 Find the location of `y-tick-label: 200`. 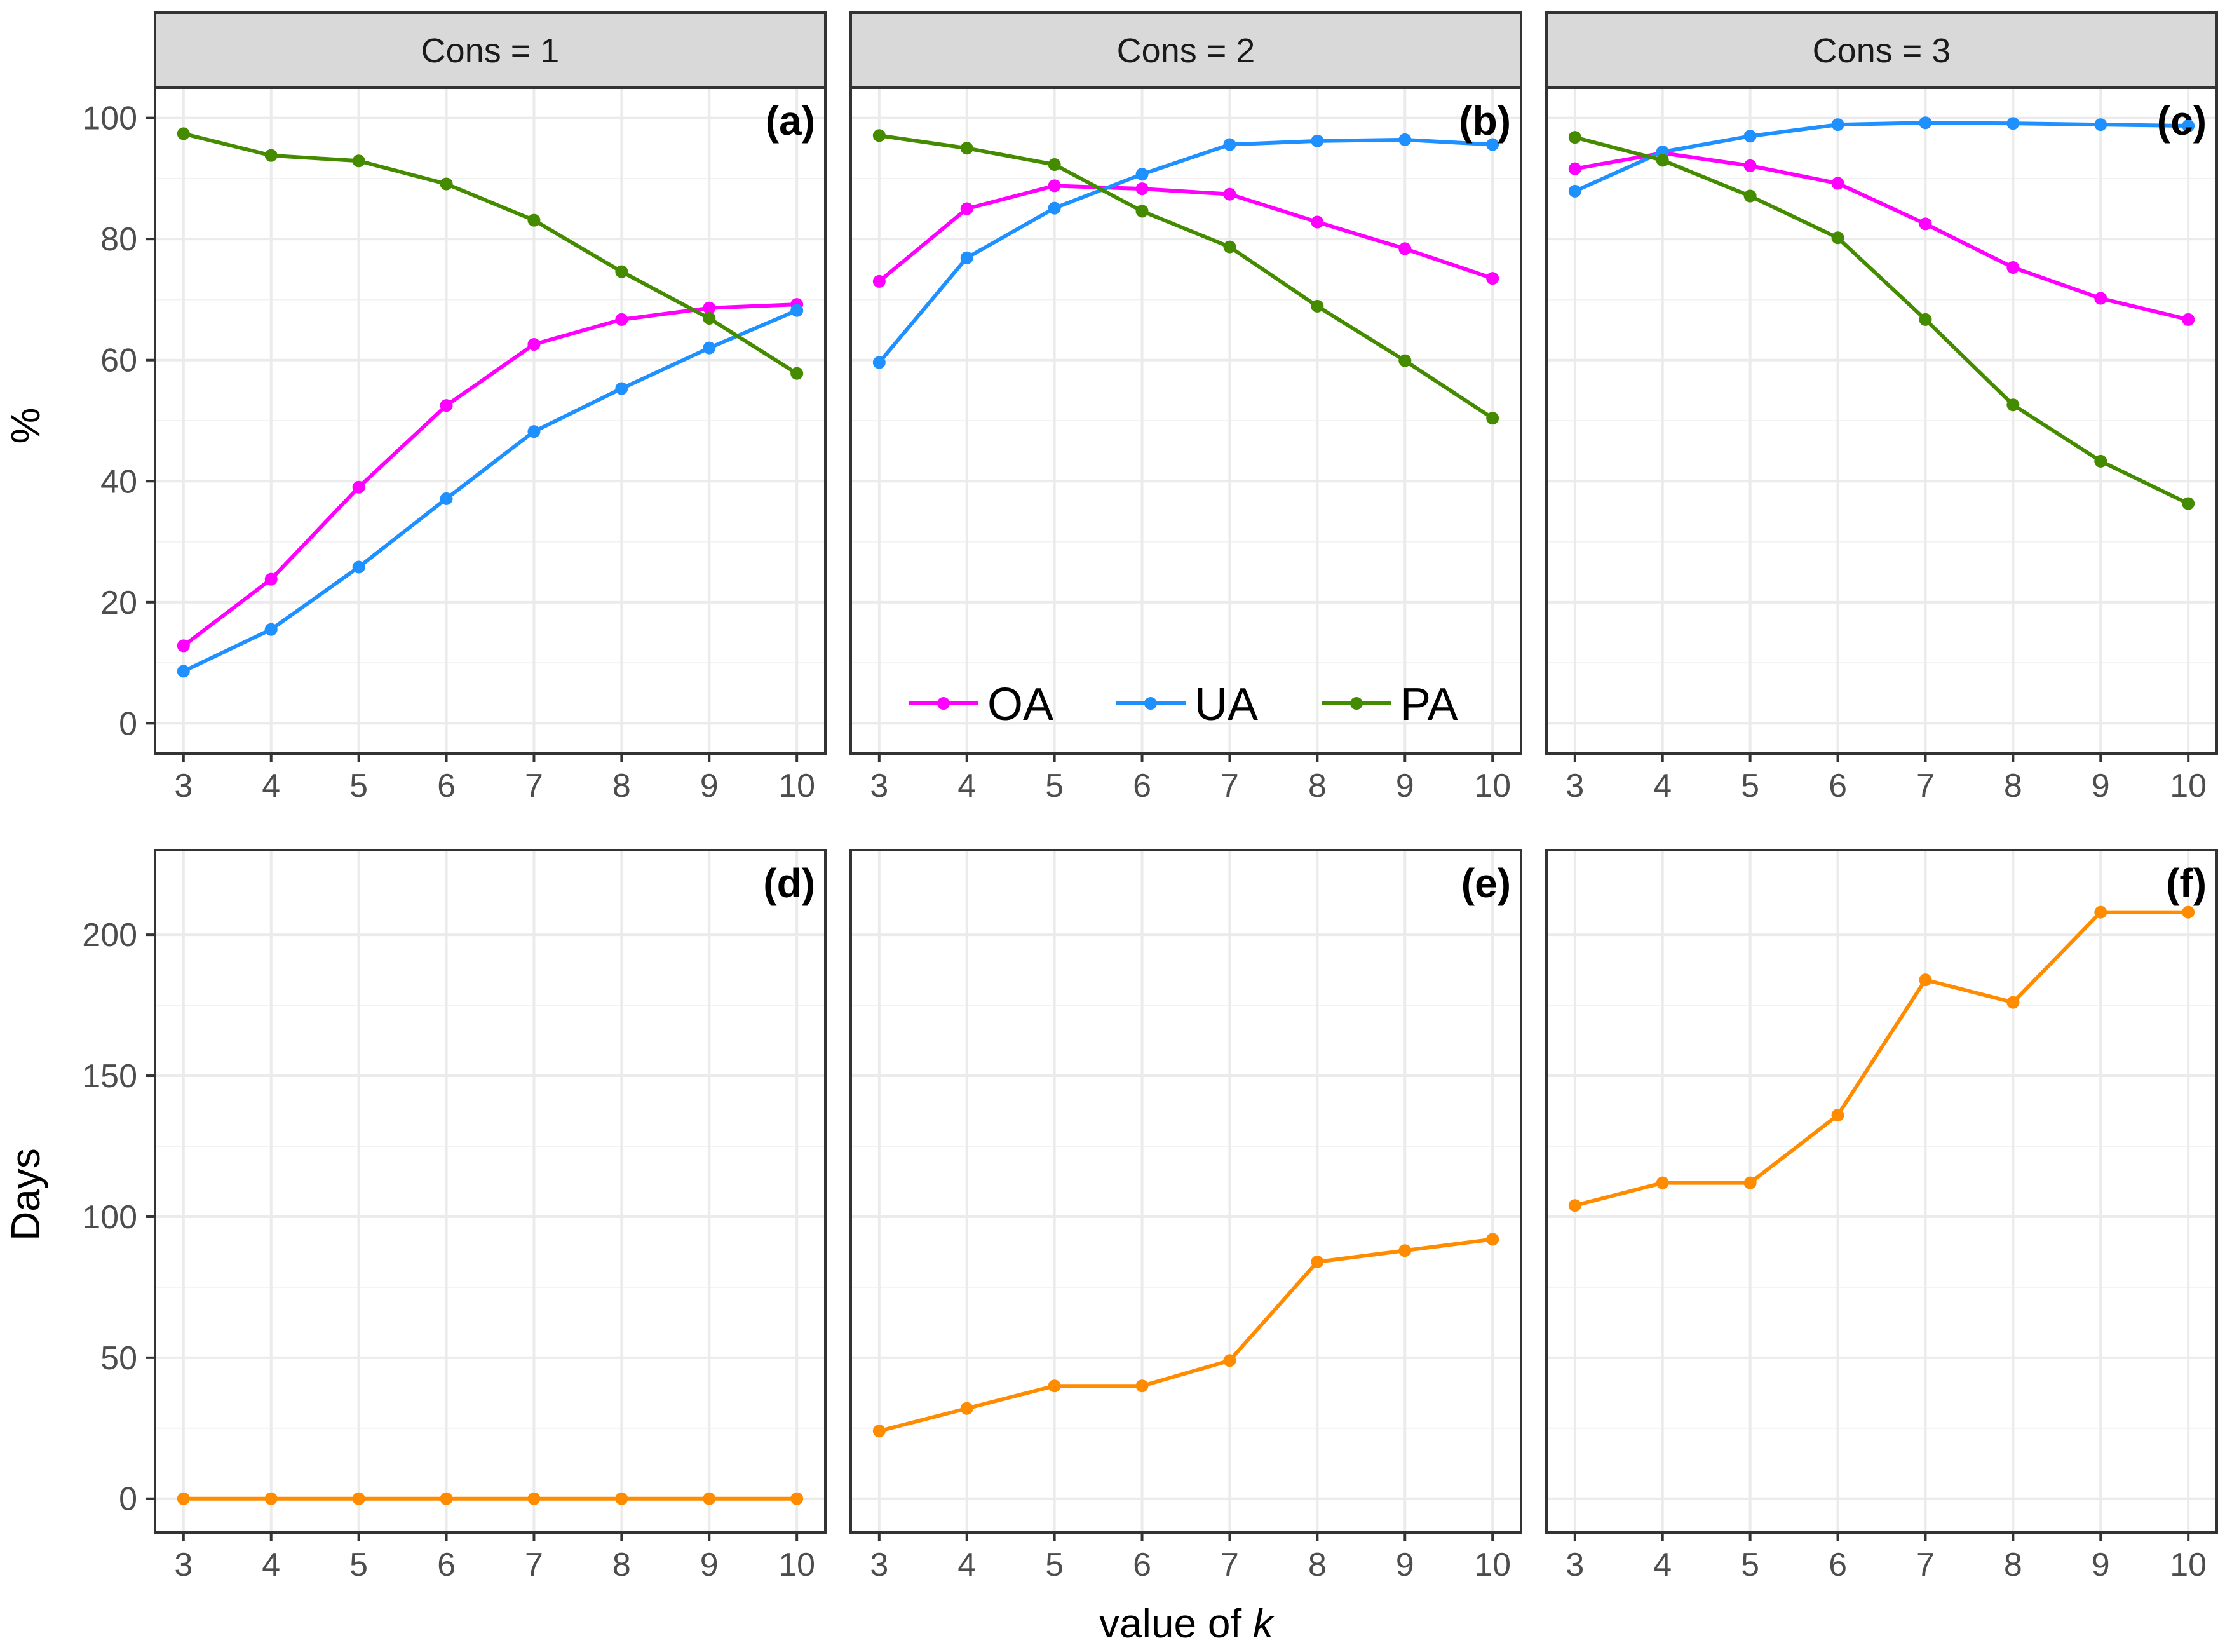

y-tick-label: 200 is located at coordinates (109, 936).